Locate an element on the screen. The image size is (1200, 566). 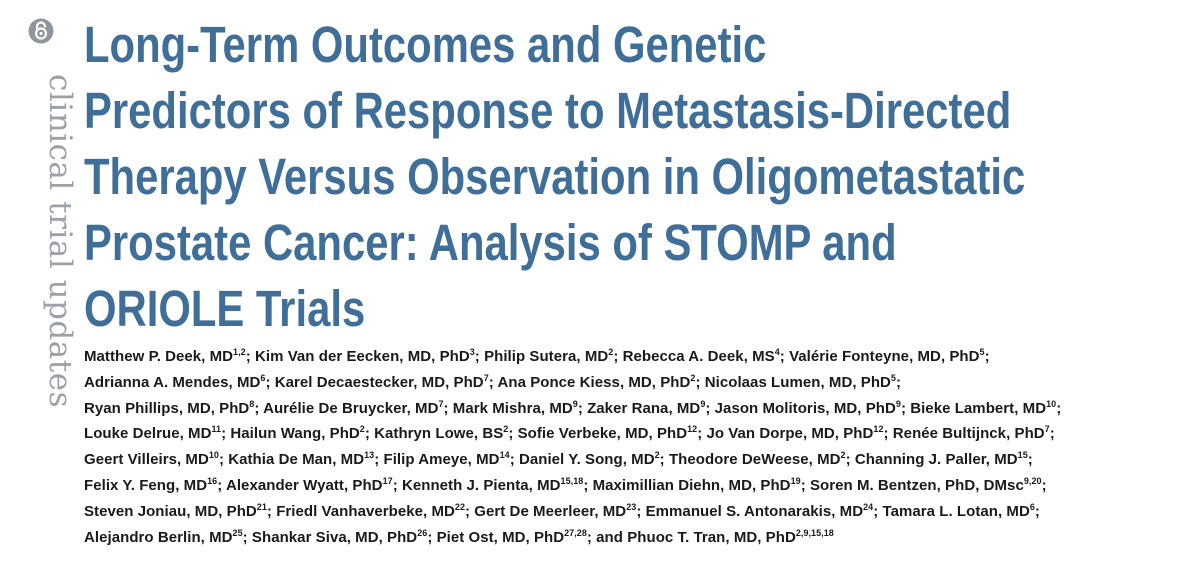
author: Alejandro Berlin, MD25 is located at coordinates (163, 536).